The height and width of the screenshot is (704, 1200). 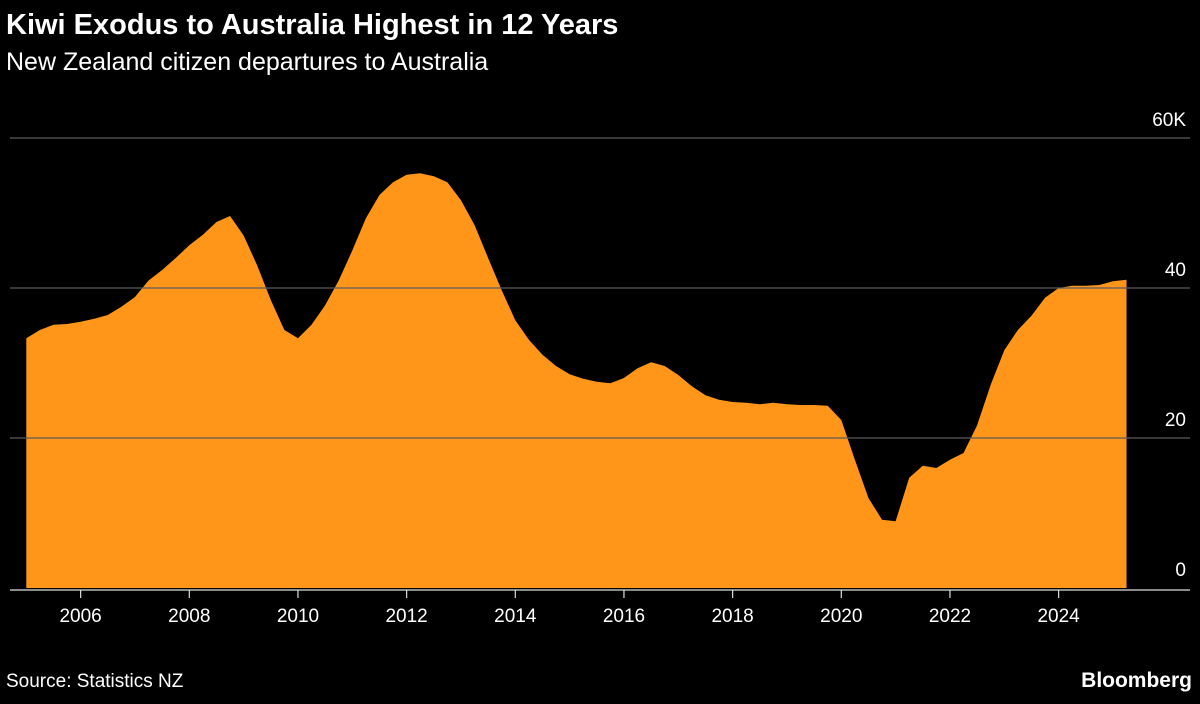 What do you see at coordinates (95, 681) in the screenshot?
I see `source: Source: Statistics NZ` at bounding box center [95, 681].